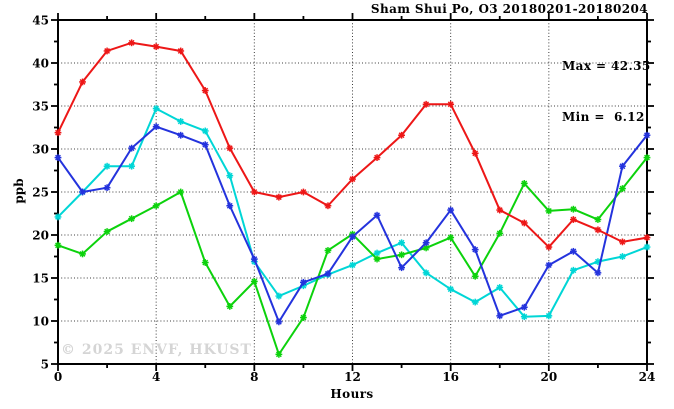 The width and height of the screenshot is (674, 409). What do you see at coordinates (647, 377) in the screenshot?
I see `x-tick-label: 24` at bounding box center [647, 377].